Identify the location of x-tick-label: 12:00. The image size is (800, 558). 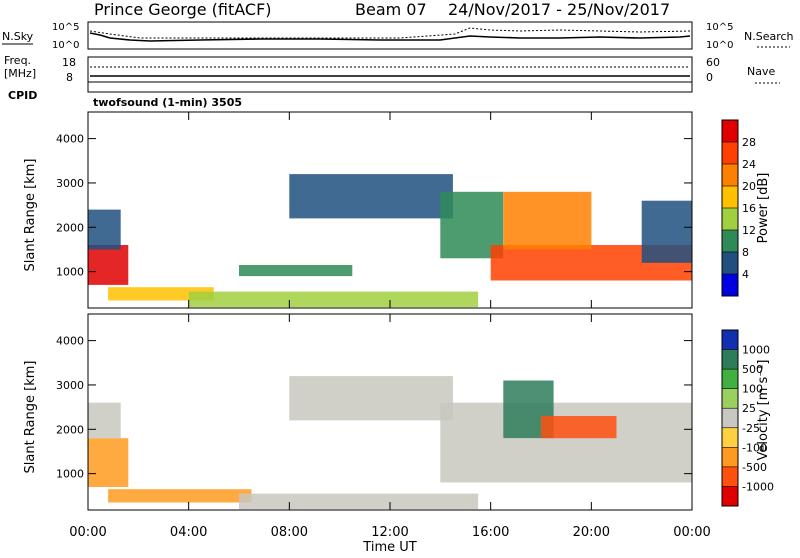
(389, 532).